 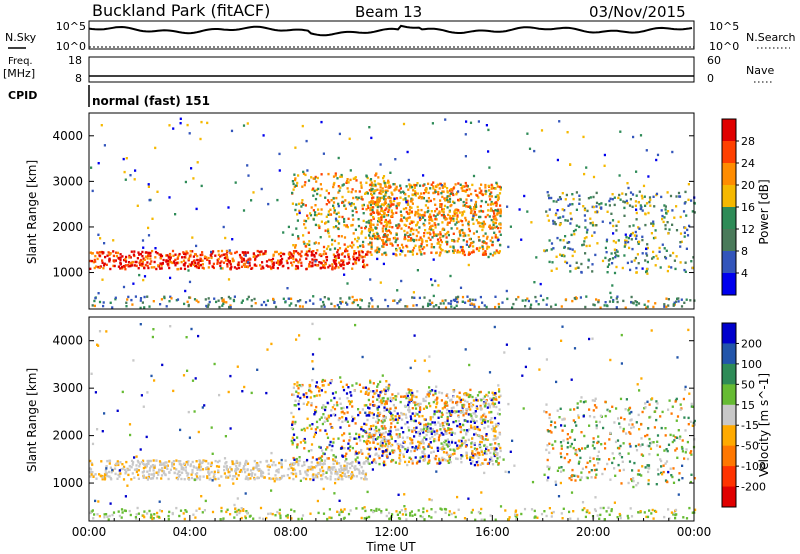 I want to click on freq-tick-low: 8, so click(x=78, y=78).